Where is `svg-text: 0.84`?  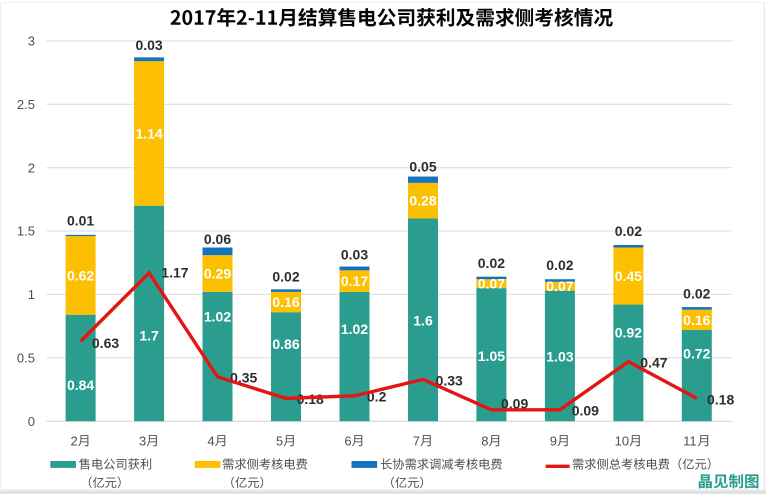 svg-text: 0.84 is located at coordinates (80, 385).